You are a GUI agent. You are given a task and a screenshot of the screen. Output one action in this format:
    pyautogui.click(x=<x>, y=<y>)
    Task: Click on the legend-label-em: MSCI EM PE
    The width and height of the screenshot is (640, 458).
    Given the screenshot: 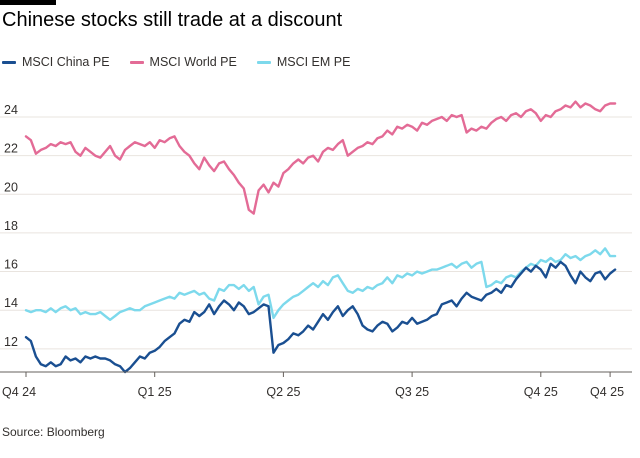 What is the action you would take?
    pyautogui.click(x=313, y=62)
    